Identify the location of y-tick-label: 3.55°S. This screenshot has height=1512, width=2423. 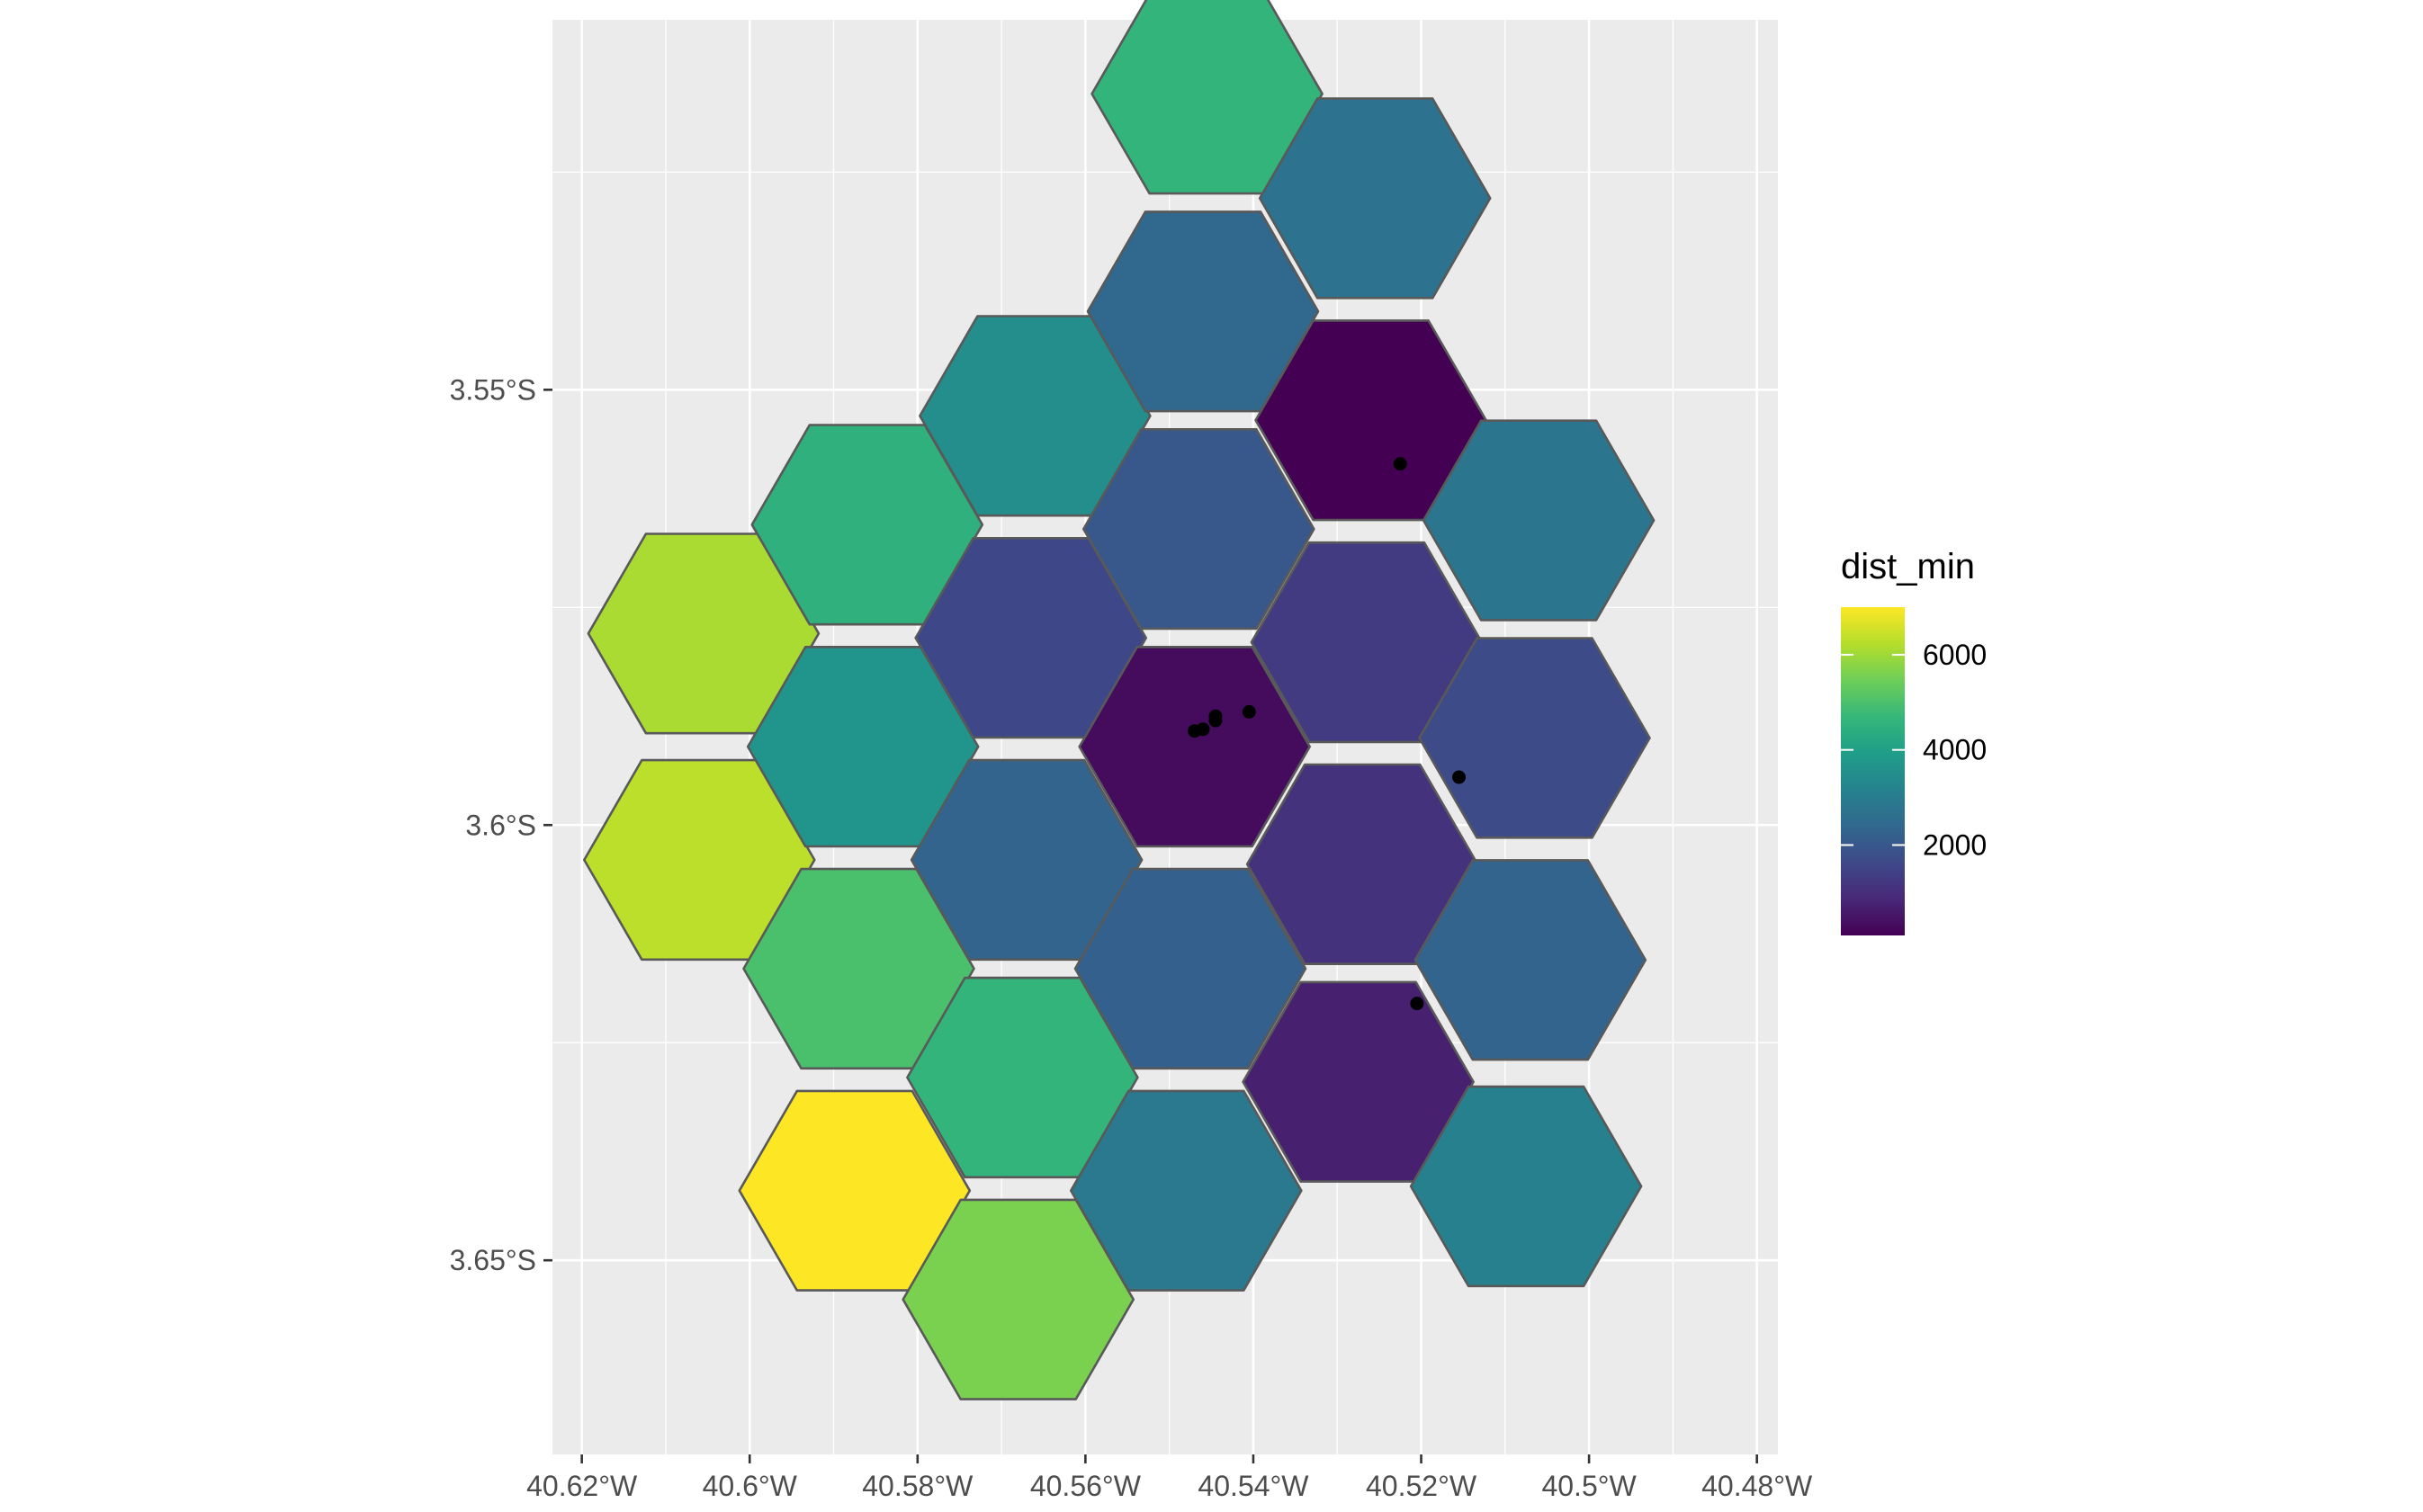
(493, 389).